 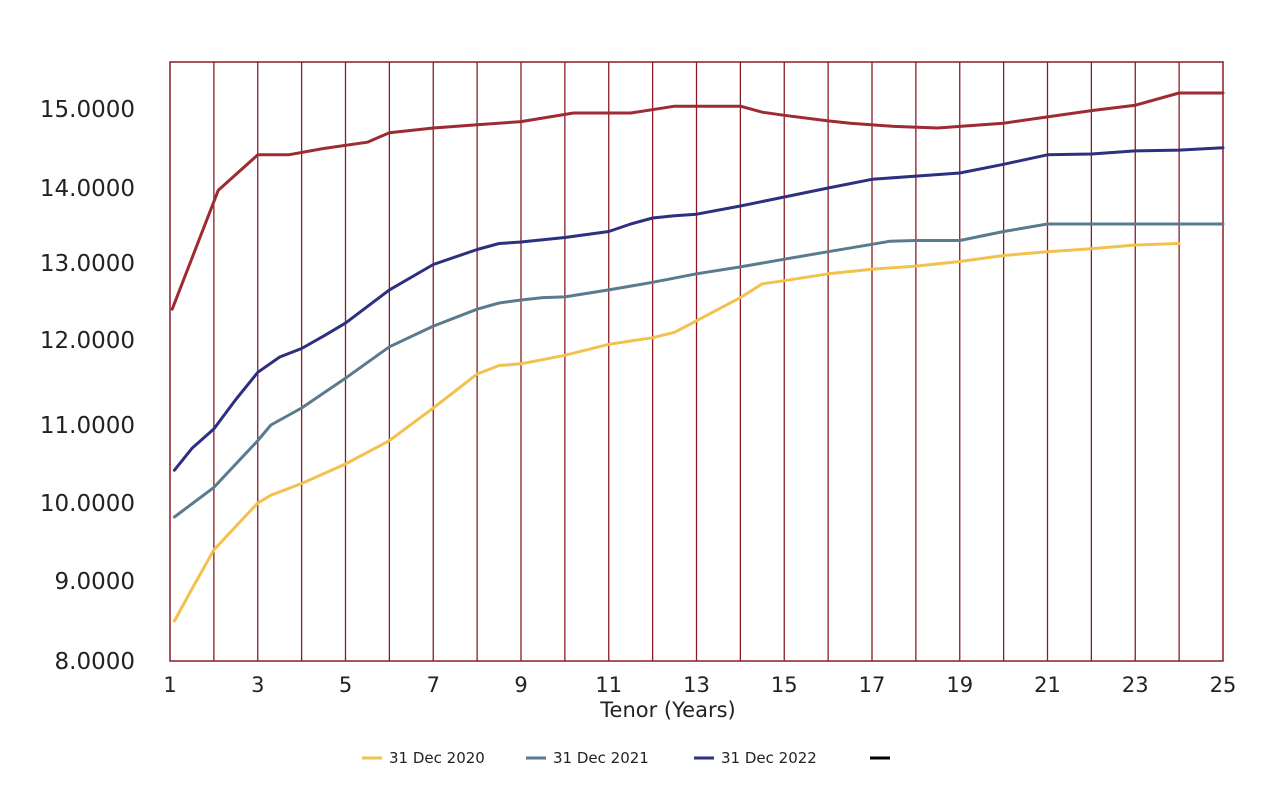 What do you see at coordinates (87, 504) in the screenshot?
I see `y-tick-label: 10.0000` at bounding box center [87, 504].